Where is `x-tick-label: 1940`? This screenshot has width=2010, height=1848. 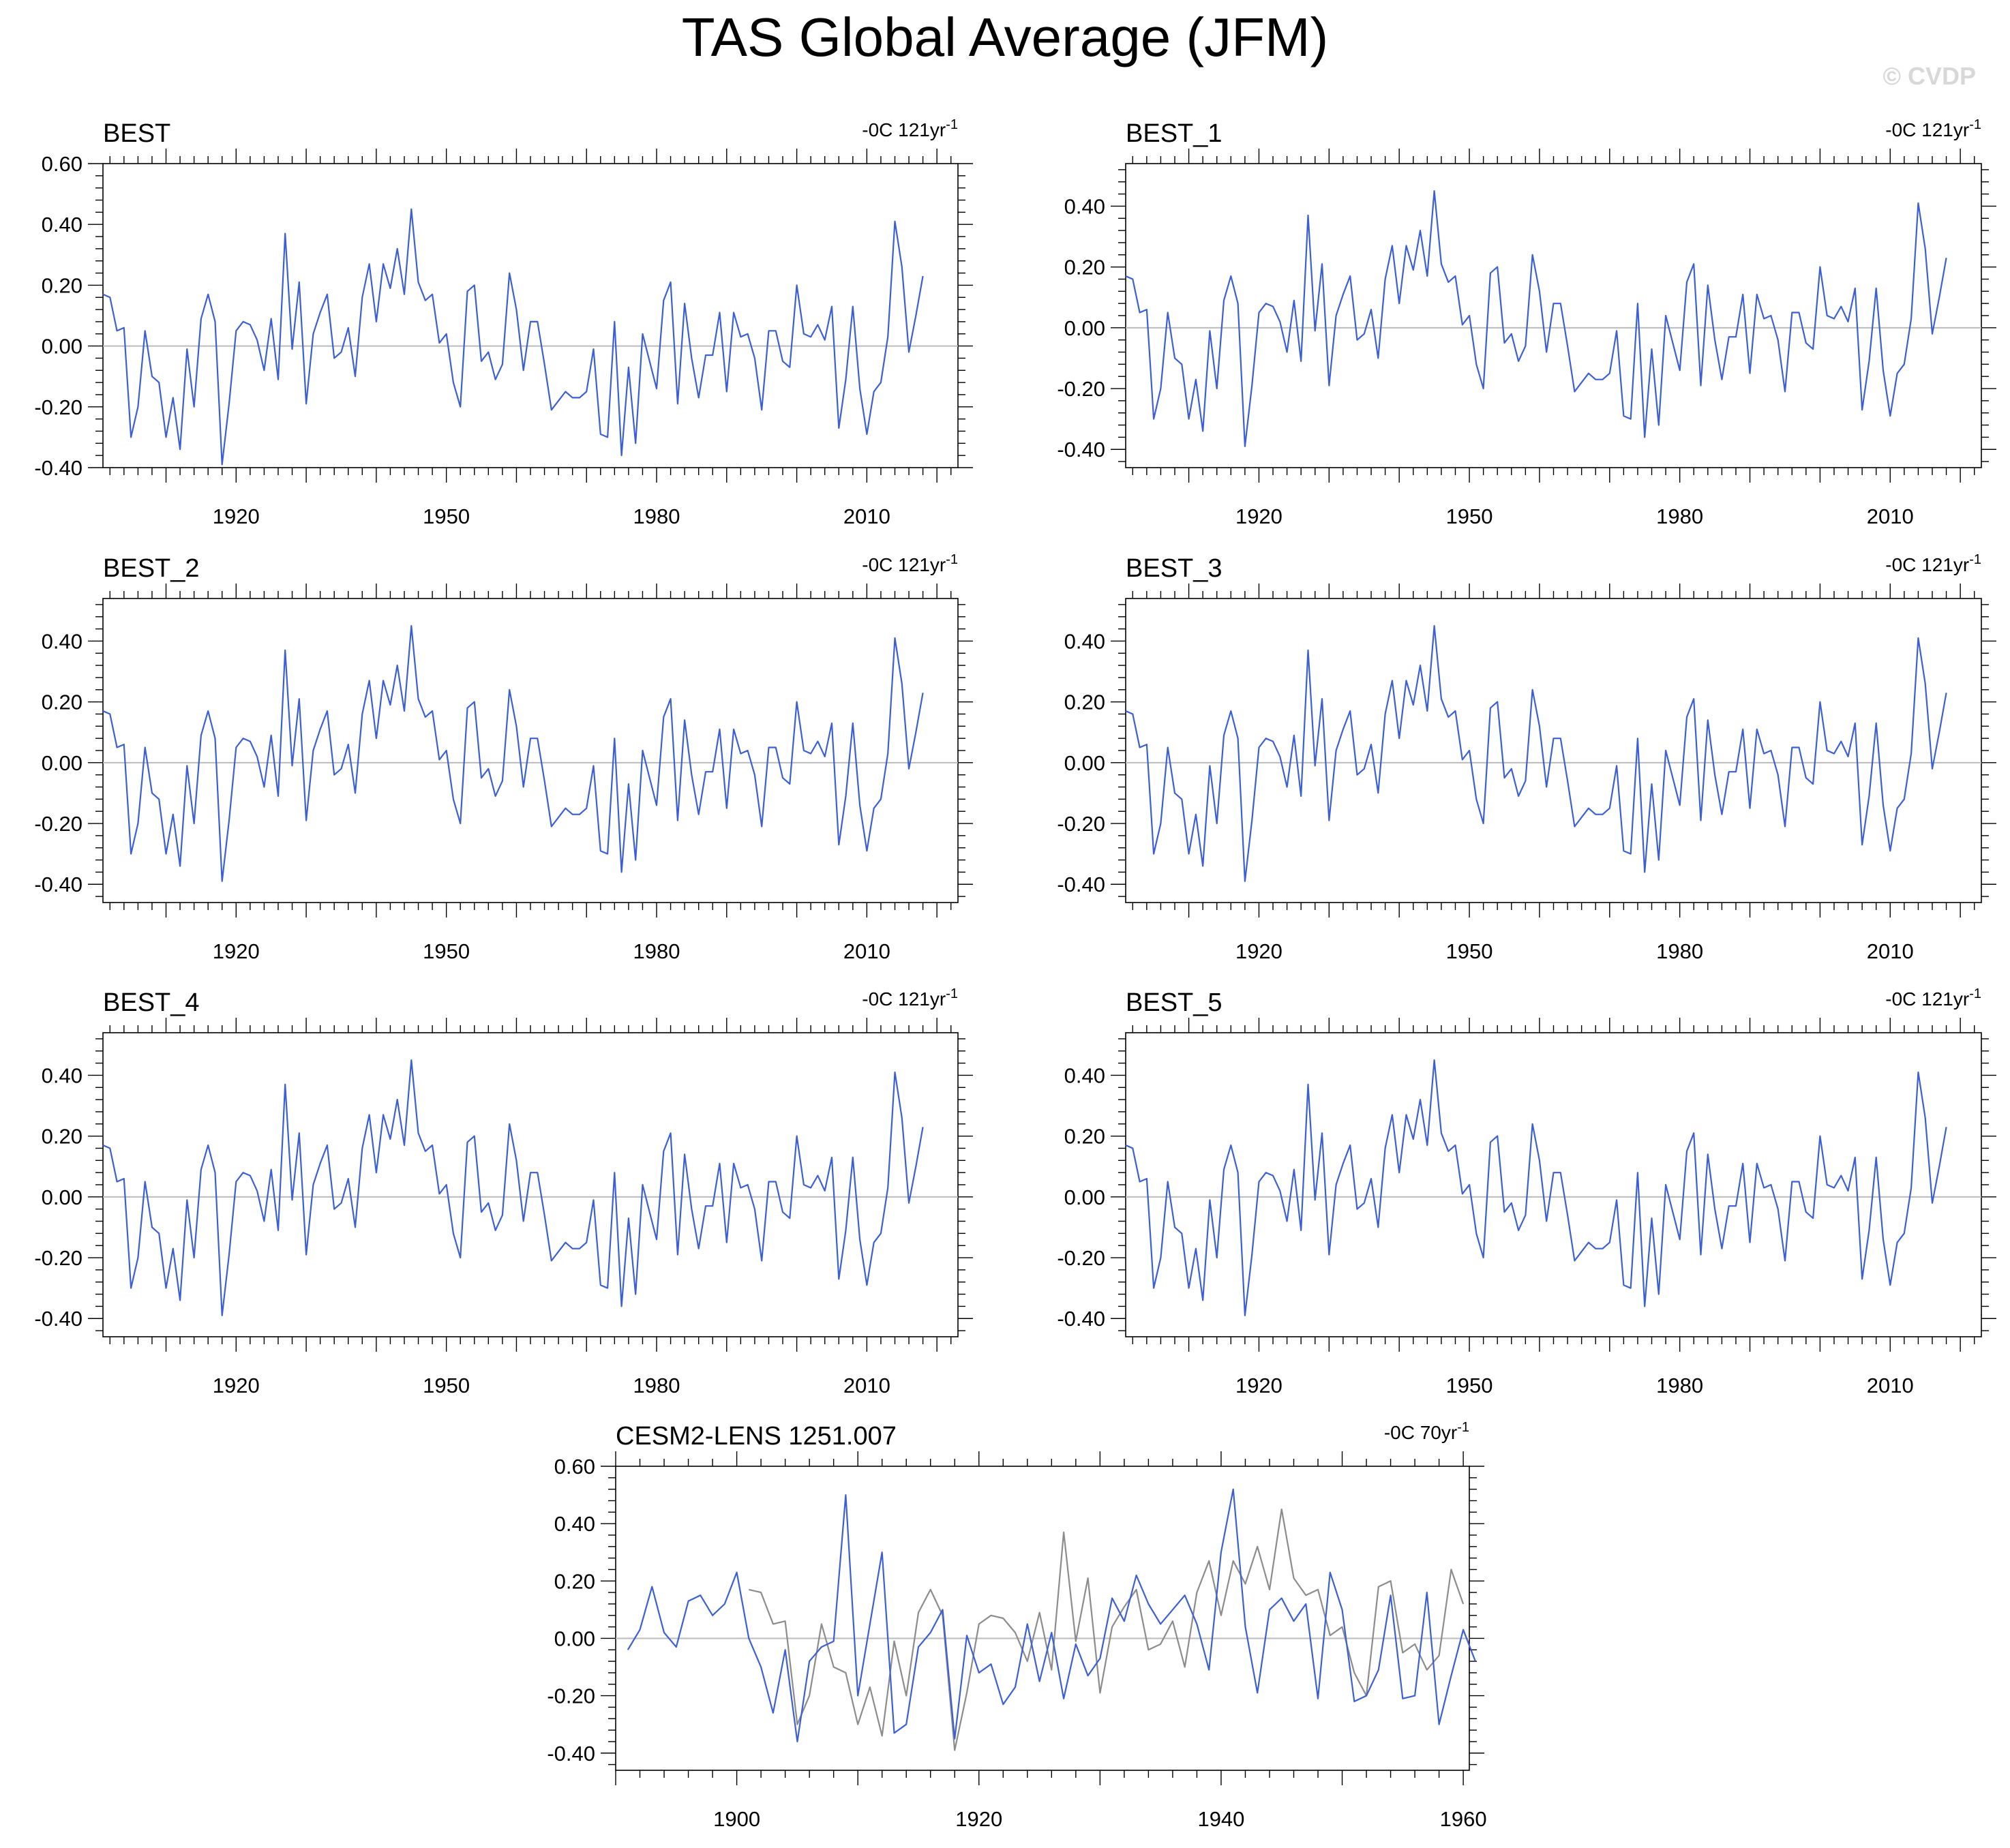
x-tick-label: 1940 is located at coordinates (1220, 1819).